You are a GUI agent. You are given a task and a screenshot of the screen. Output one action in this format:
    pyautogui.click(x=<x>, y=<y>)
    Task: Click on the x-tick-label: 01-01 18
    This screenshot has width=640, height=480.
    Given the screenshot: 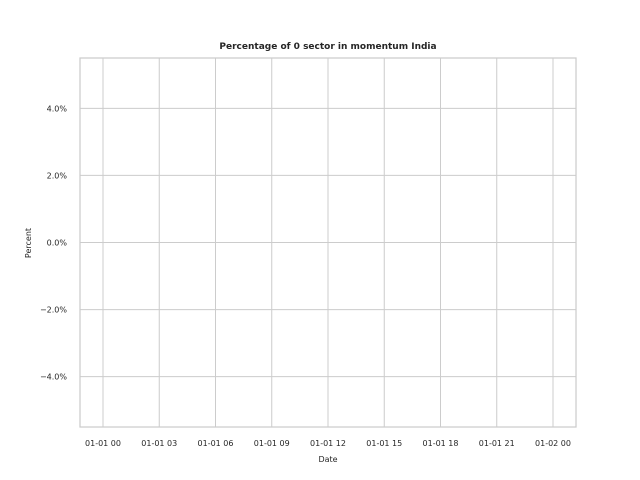 What is the action you would take?
    pyautogui.click(x=441, y=443)
    